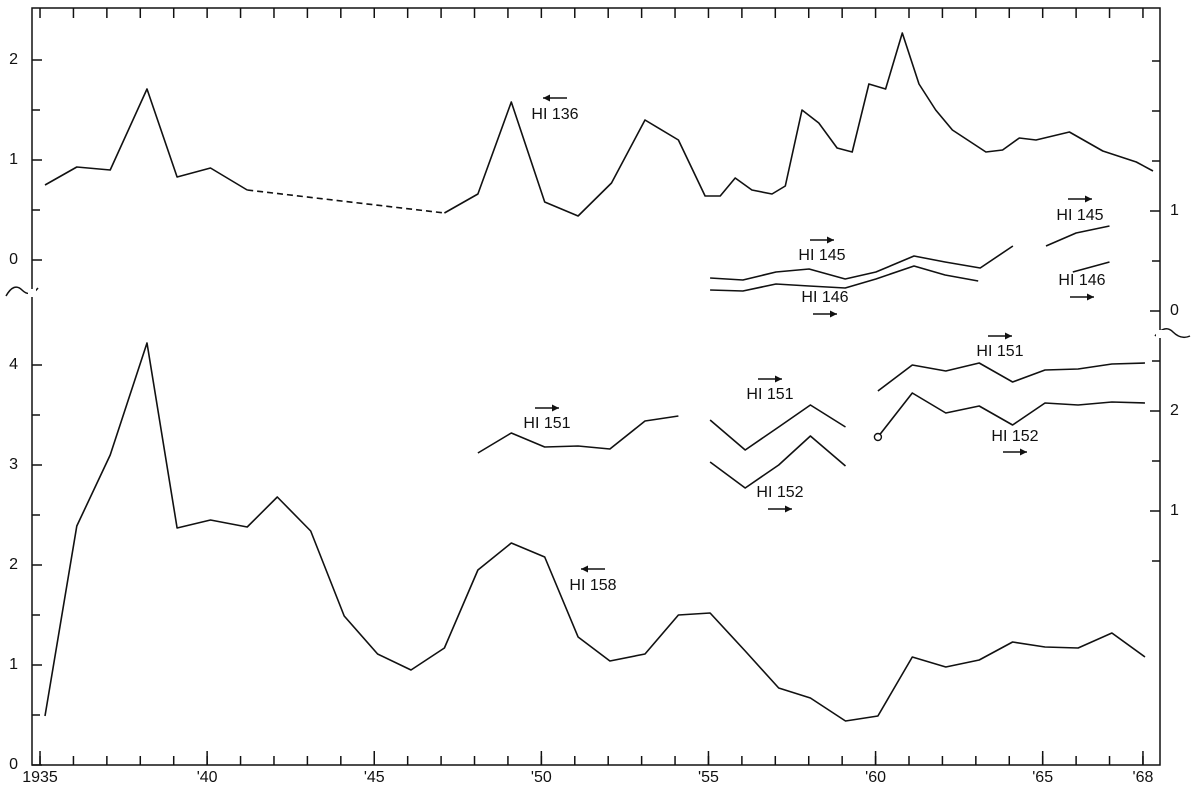  I want to click on x-tick-label: '50, so click(541, 777).